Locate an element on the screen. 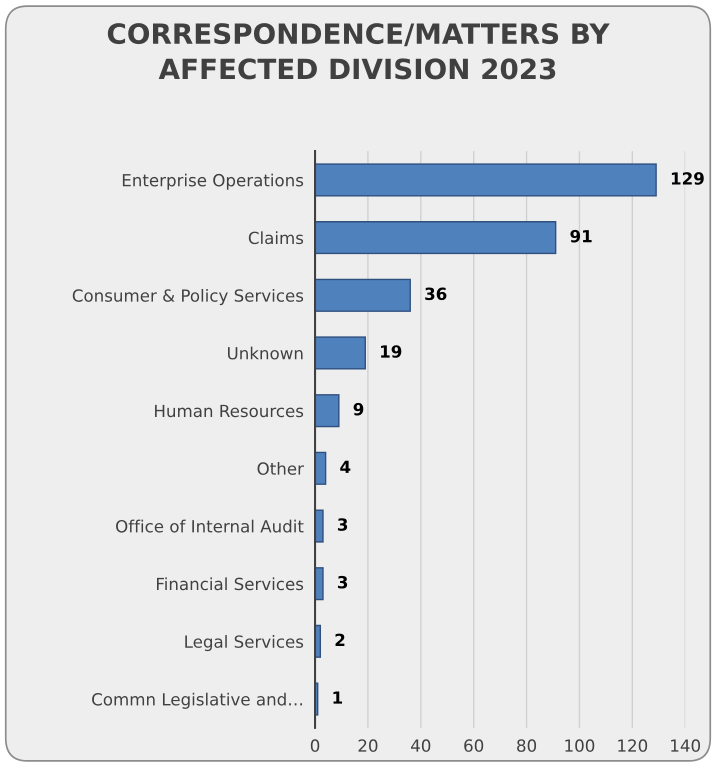 This screenshot has height=767, width=716. data-label: 2 is located at coordinates (340, 640).